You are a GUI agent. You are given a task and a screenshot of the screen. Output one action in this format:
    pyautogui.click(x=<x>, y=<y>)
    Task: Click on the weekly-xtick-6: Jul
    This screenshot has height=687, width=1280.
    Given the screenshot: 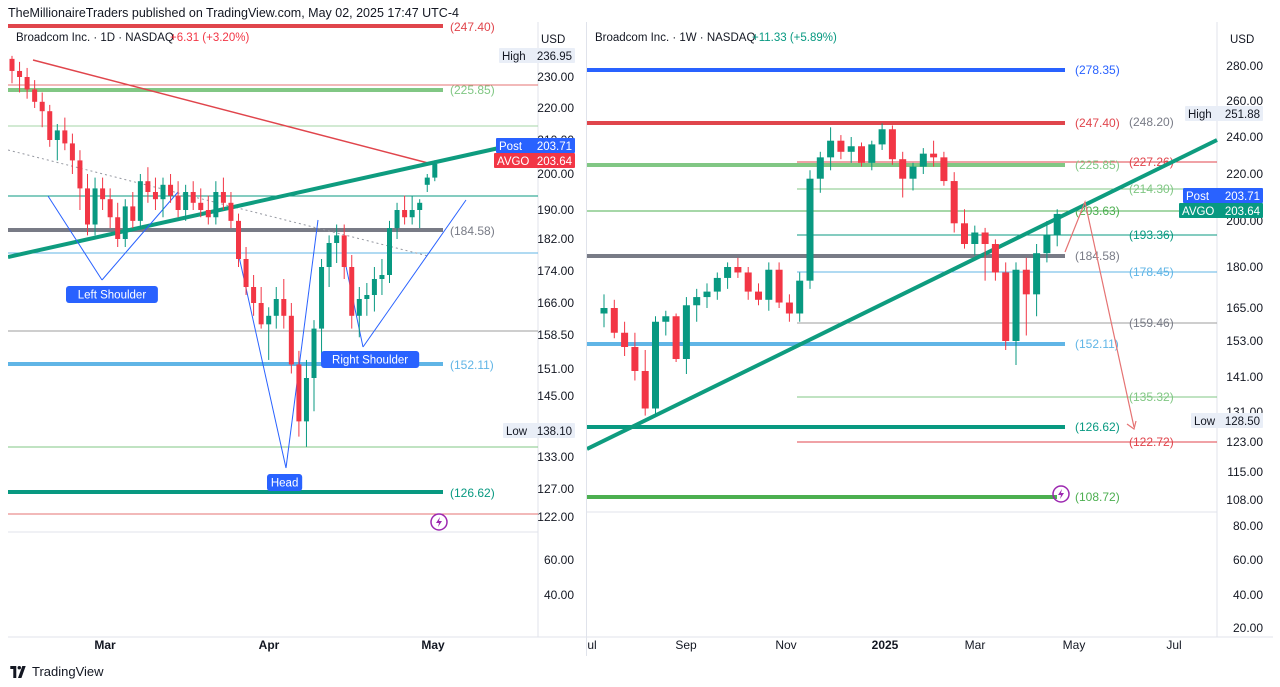 What is the action you would take?
    pyautogui.click(x=1173, y=645)
    